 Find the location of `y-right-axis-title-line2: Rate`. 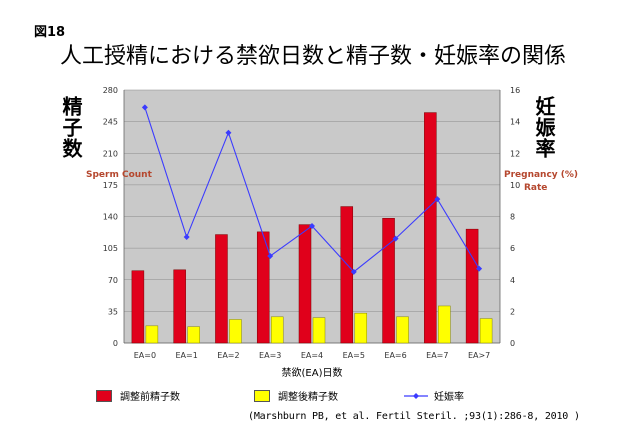

y-right-axis-title-line2: Rate is located at coordinates (535, 188).